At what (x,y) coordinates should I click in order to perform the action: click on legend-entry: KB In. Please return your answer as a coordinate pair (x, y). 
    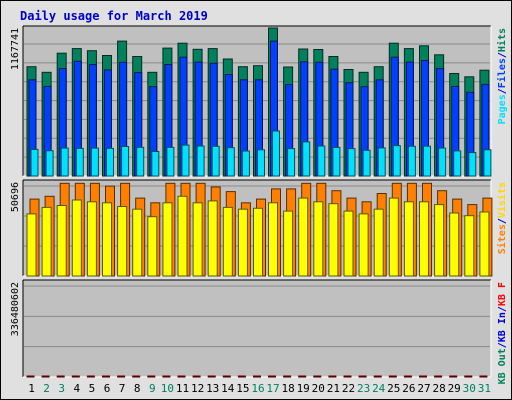
    Looking at the image, I should click on (502, 327).